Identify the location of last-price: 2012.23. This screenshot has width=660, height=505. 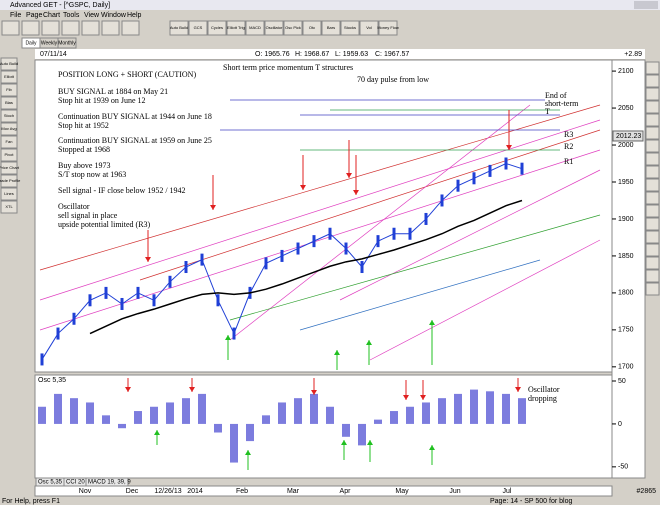
(628, 136).